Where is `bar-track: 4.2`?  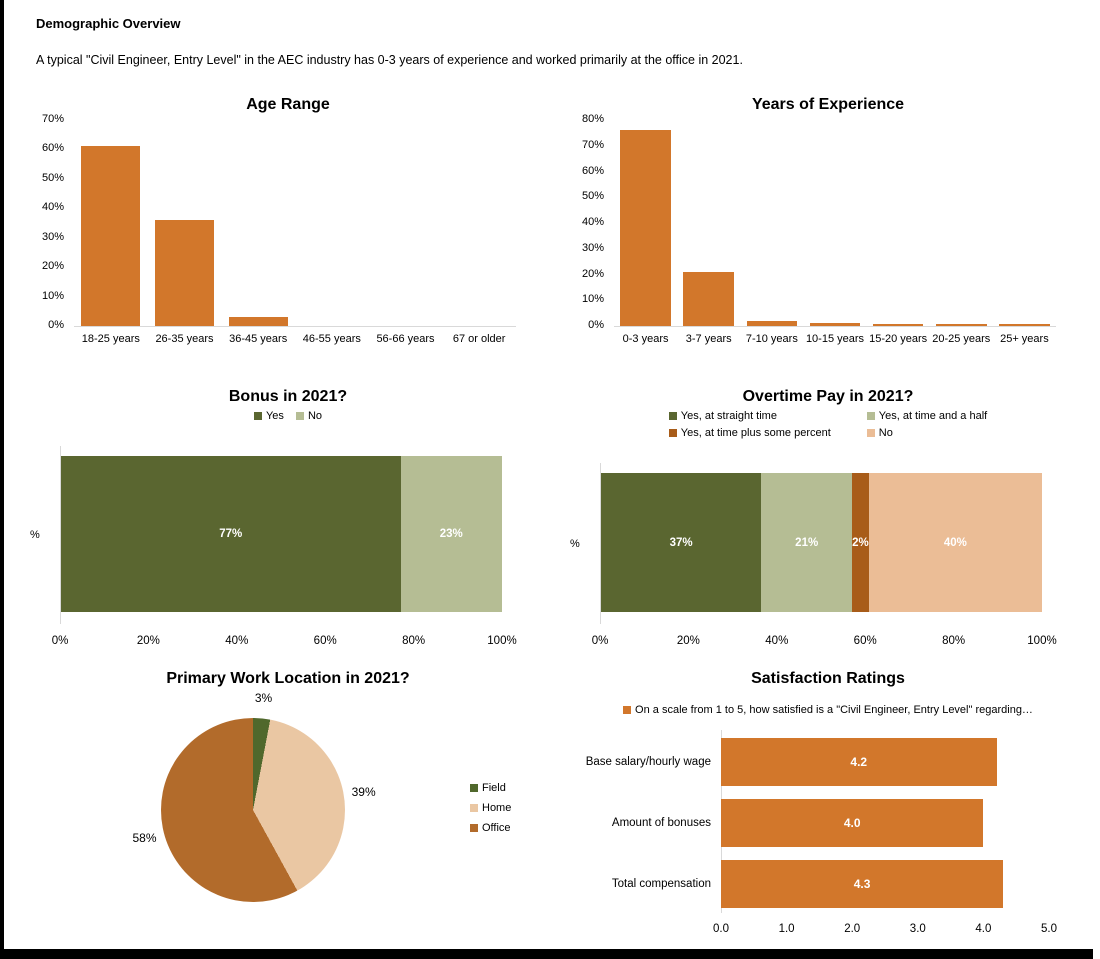
bar-track: 4.2 is located at coordinates (885, 762).